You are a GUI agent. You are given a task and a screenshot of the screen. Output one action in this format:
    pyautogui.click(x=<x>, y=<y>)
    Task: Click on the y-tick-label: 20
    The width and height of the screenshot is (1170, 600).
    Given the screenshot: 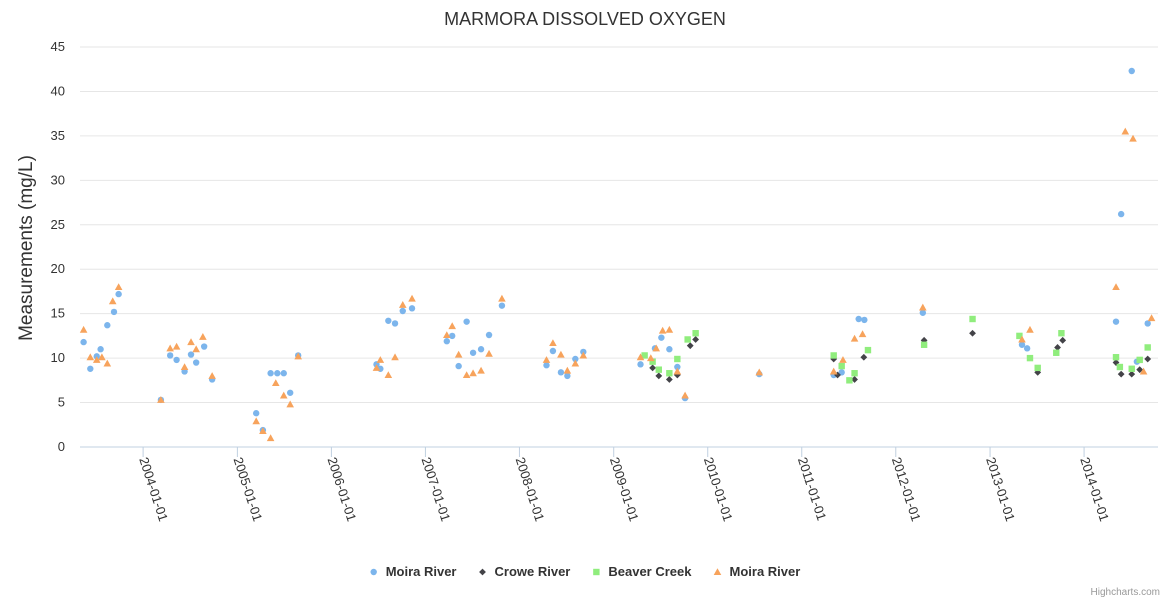 What is the action you would take?
    pyautogui.click(x=58, y=268)
    